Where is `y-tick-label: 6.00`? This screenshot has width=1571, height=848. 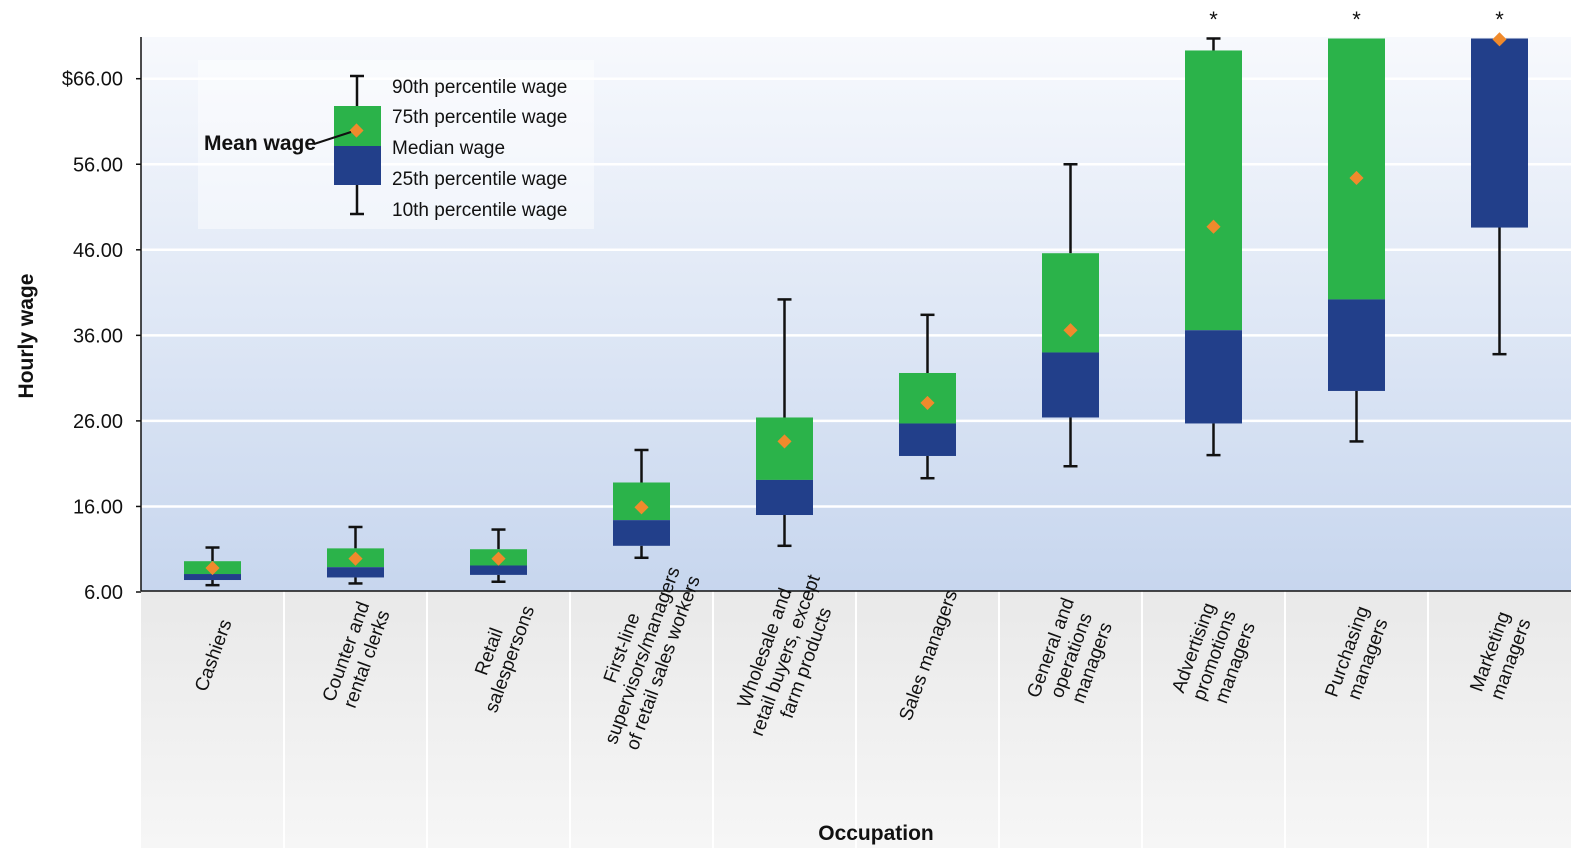 y-tick-label: 6.00 is located at coordinates (103, 593).